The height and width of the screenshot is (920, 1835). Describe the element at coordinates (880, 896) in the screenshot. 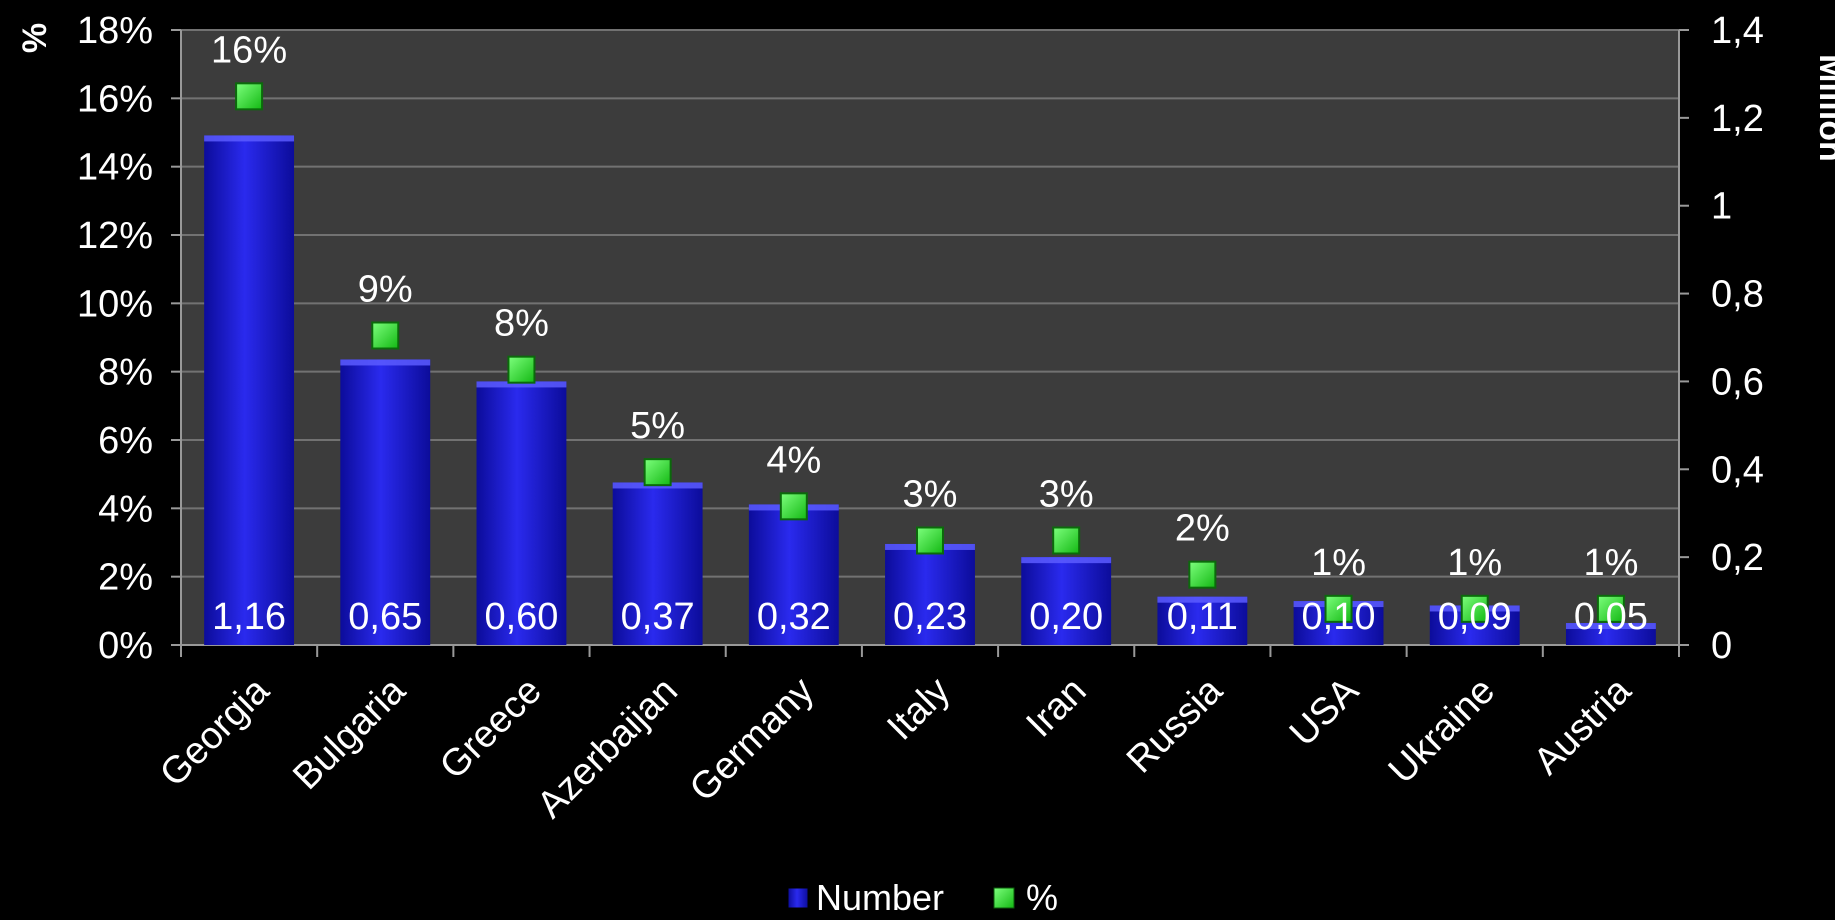

I see `legend-label-number: Number` at that location.